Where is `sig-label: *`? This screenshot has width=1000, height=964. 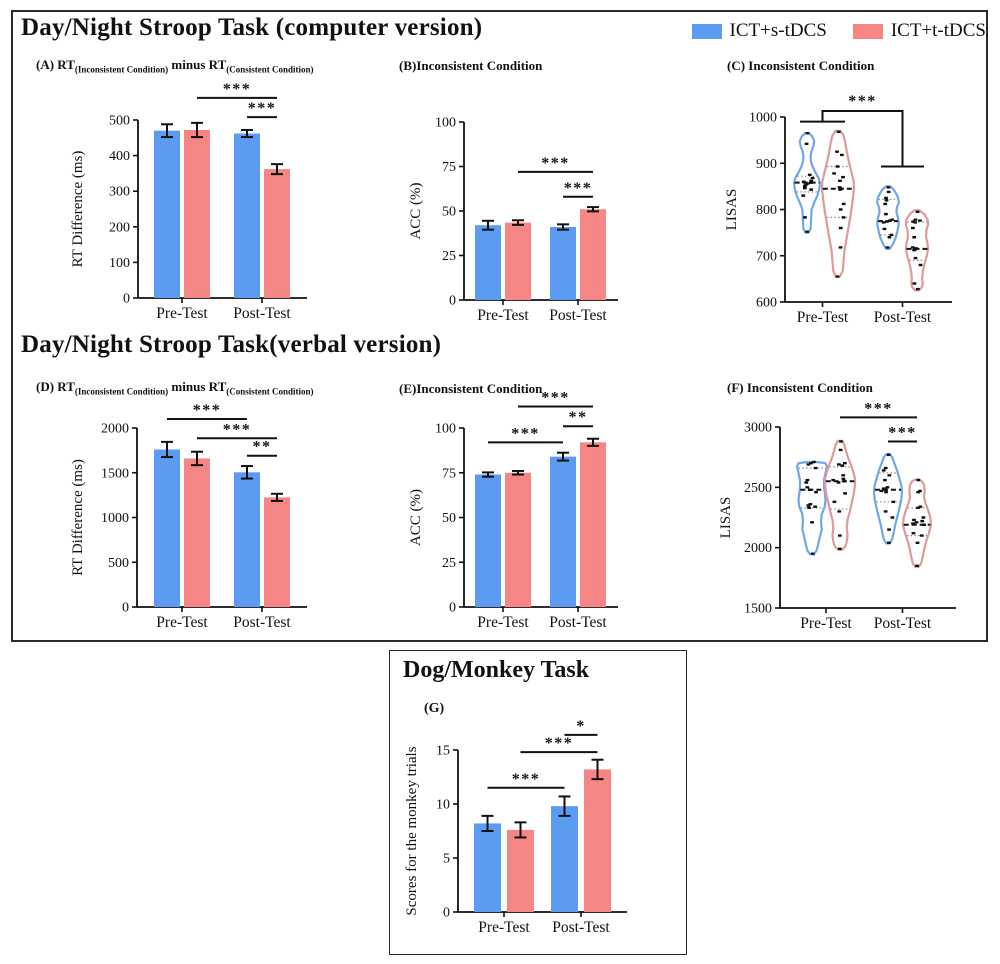
sig-label: * is located at coordinates (581, 726).